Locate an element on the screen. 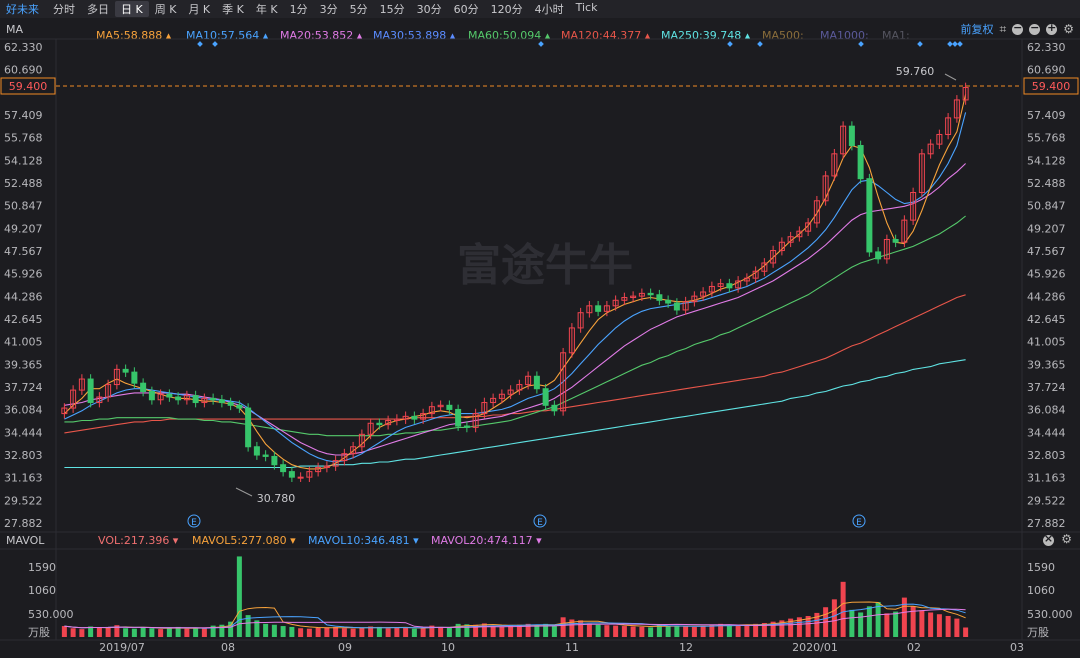  price-tick-left: 39.365 is located at coordinates (23, 364).